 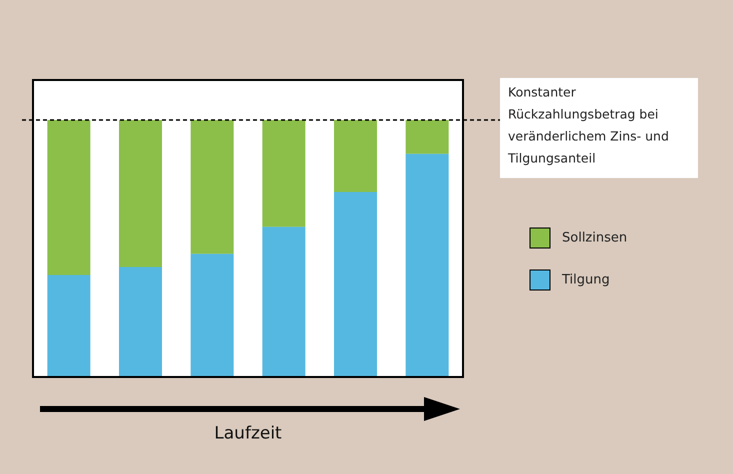 I want to click on legend-label: Sollzinsen, so click(x=595, y=238).